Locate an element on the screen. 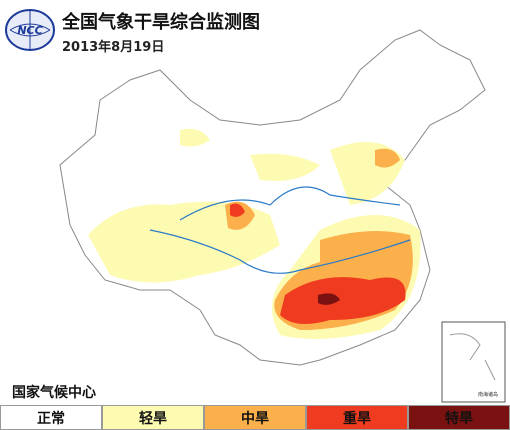  inset-label: 南海诸岛 is located at coordinates (488, 394).